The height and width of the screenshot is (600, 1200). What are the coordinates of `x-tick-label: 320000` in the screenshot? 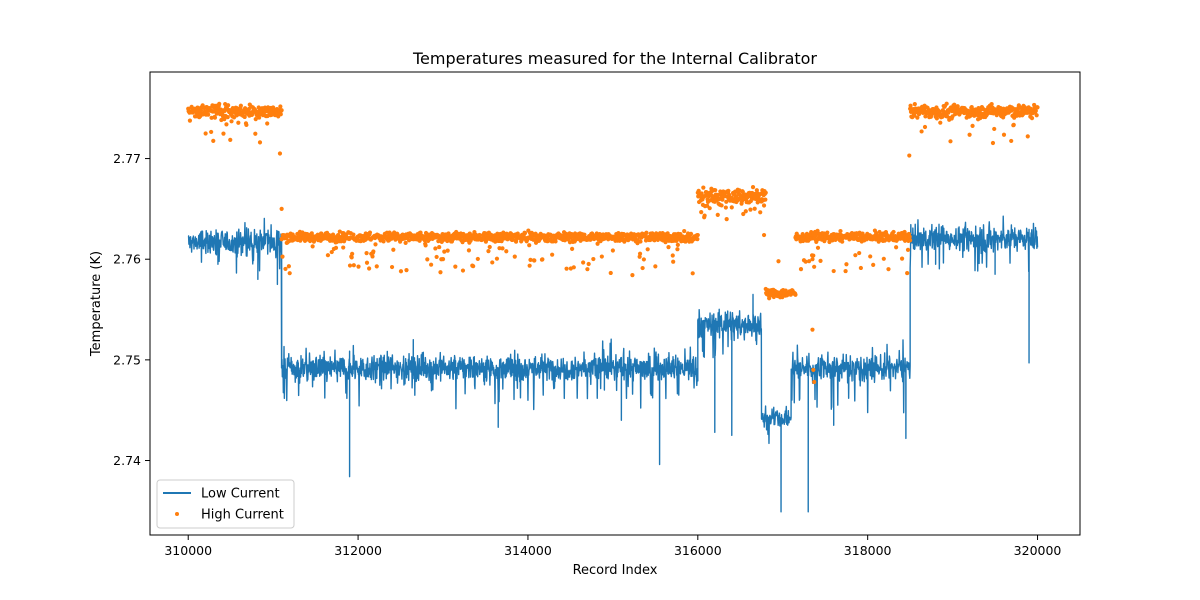 It's located at (1038, 550).